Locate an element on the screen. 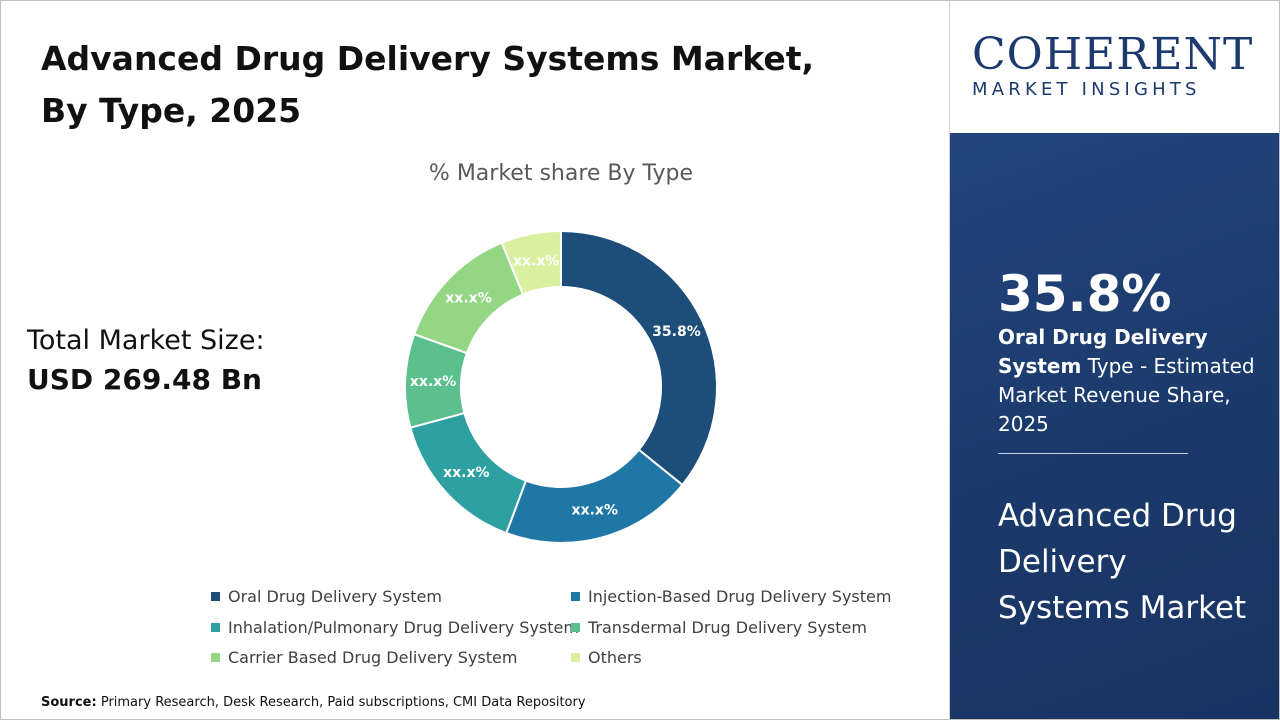 The height and width of the screenshot is (720, 1280). donut-chart: 35.8% xx.x% xx.x% xx.x% xx.x% xx.x% is located at coordinates (561, 386).